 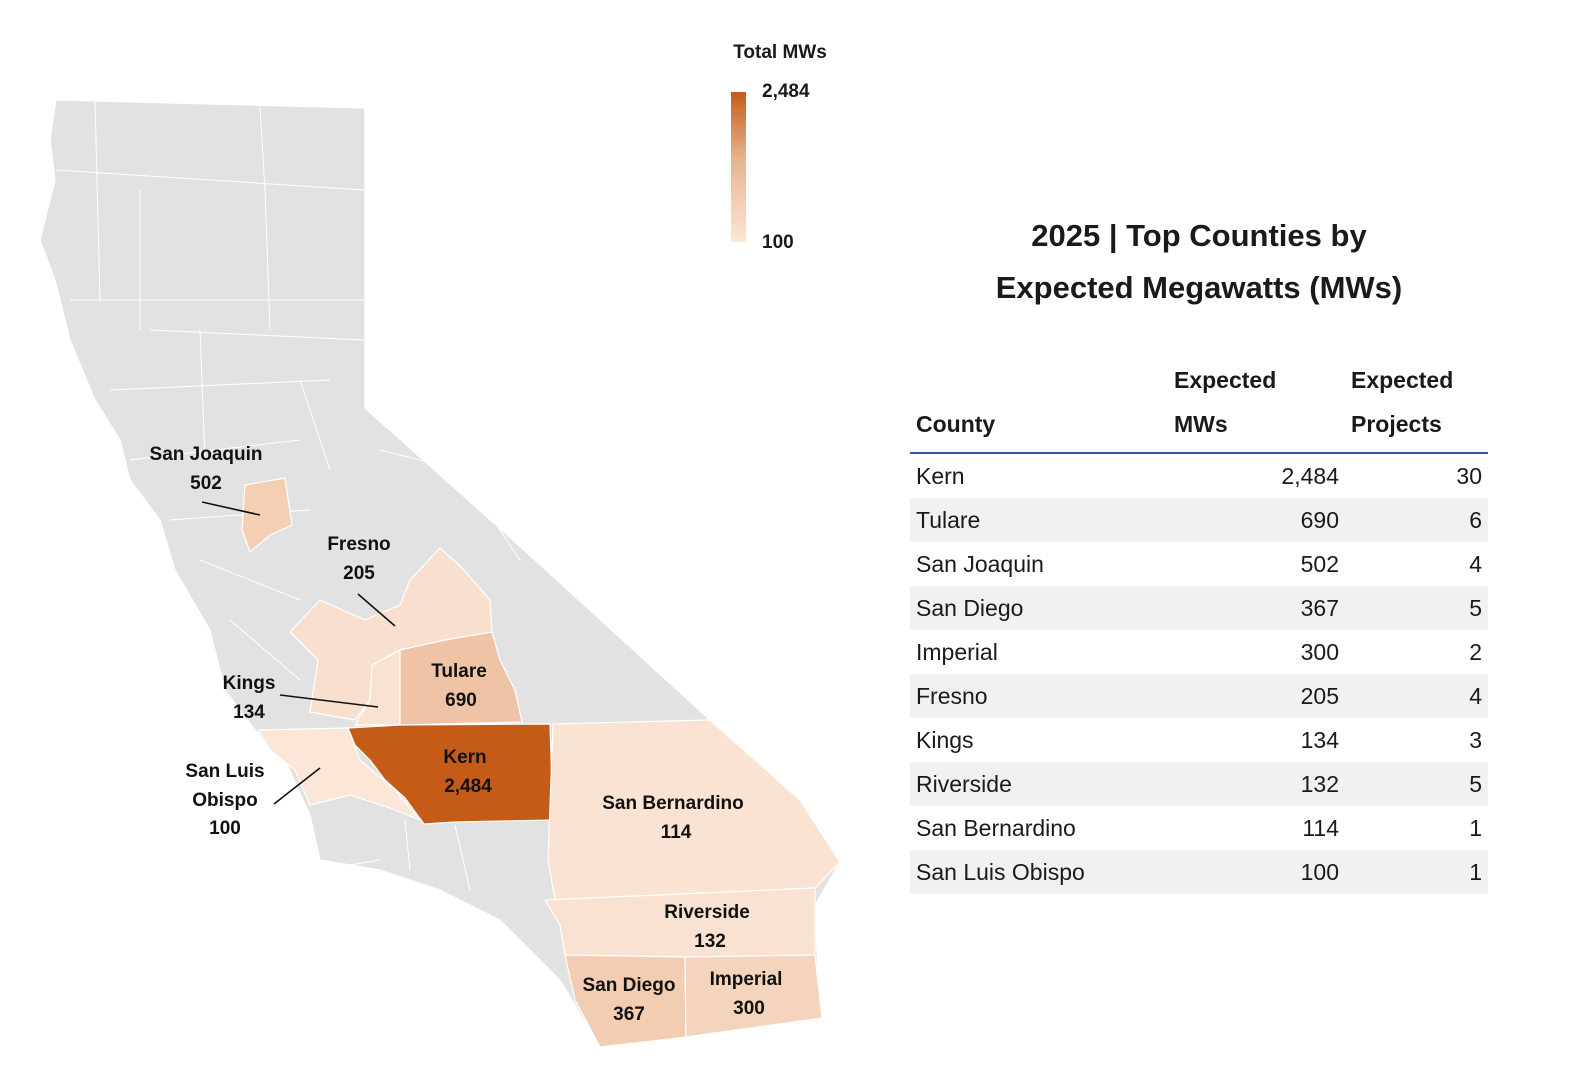 What do you see at coordinates (980, 563) in the screenshot?
I see `cell-county: San Joaquin` at bounding box center [980, 563].